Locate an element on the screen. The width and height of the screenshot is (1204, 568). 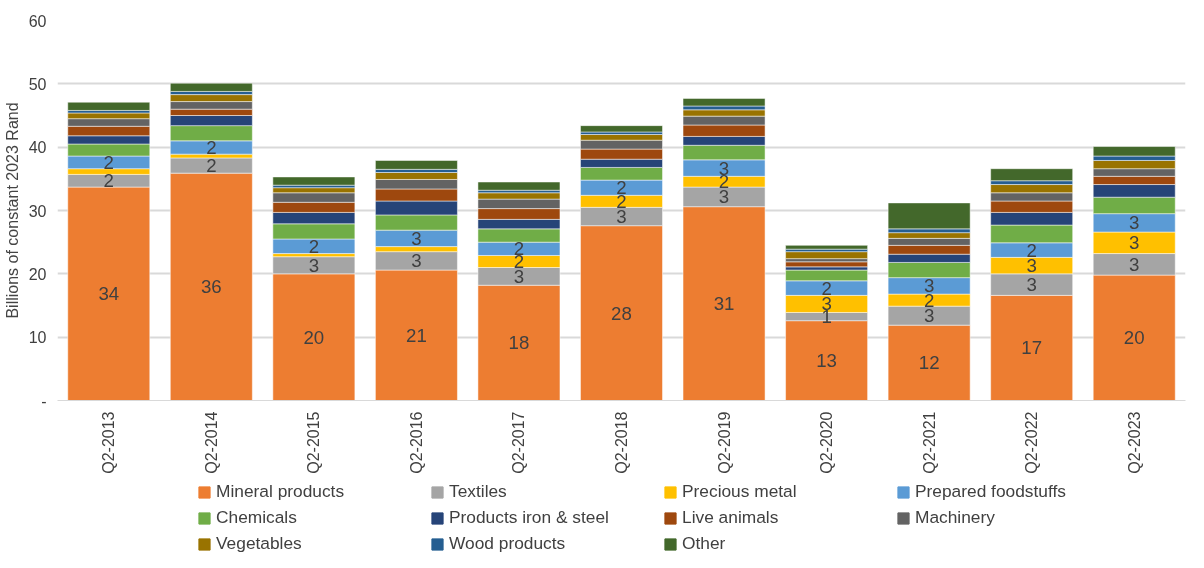
x-tick-label: Q2-2016 is located at coordinates (416, 442).